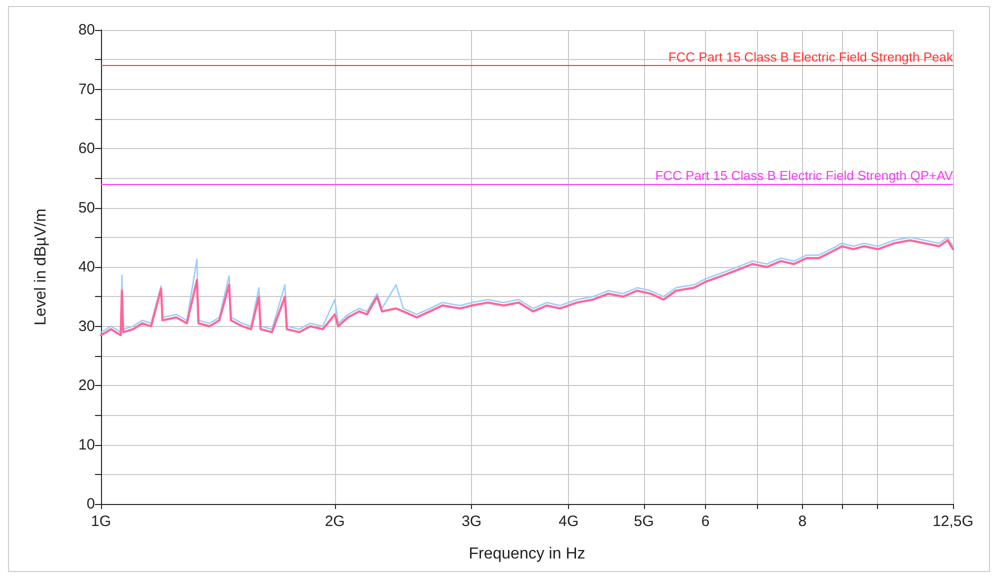 The height and width of the screenshot is (576, 995). What do you see at coordinates (86, 445) in the screenshot?
I see `y-tick-label: 10` at bounding box center [86, 445].